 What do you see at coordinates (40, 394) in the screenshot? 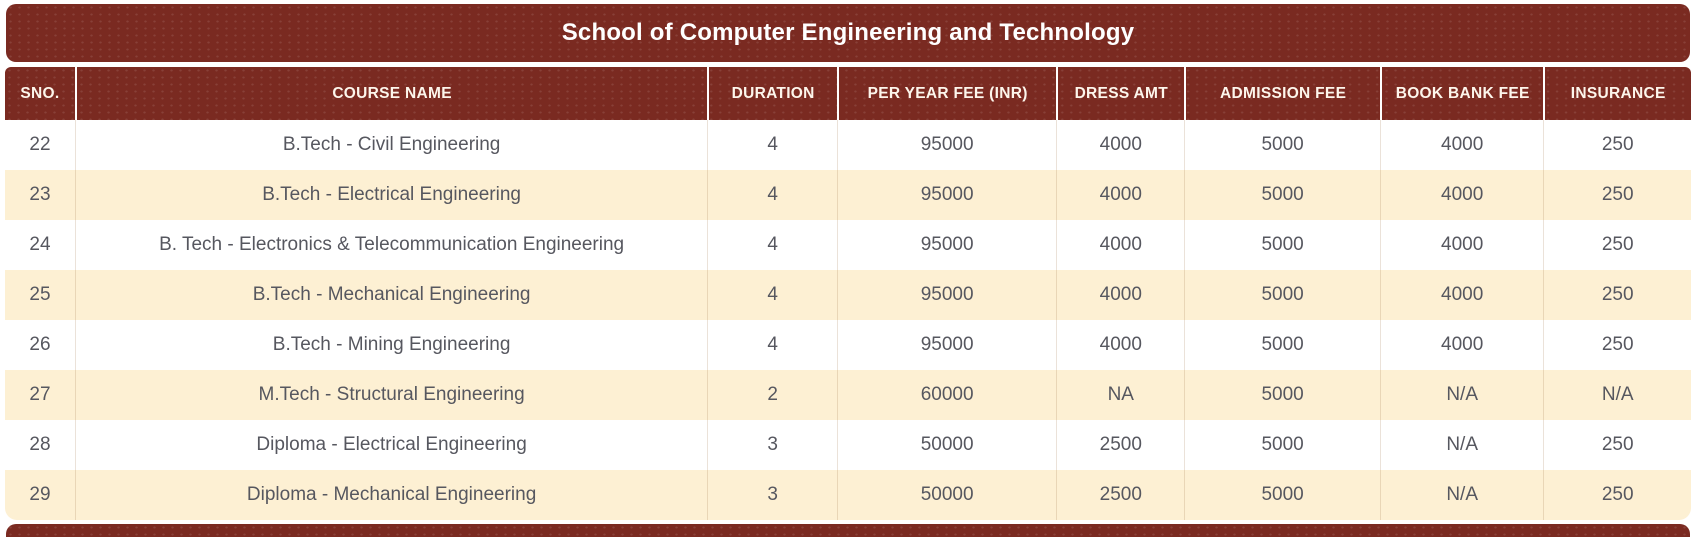
I see `cell-sno: 27` at bounding box center [40, 394].